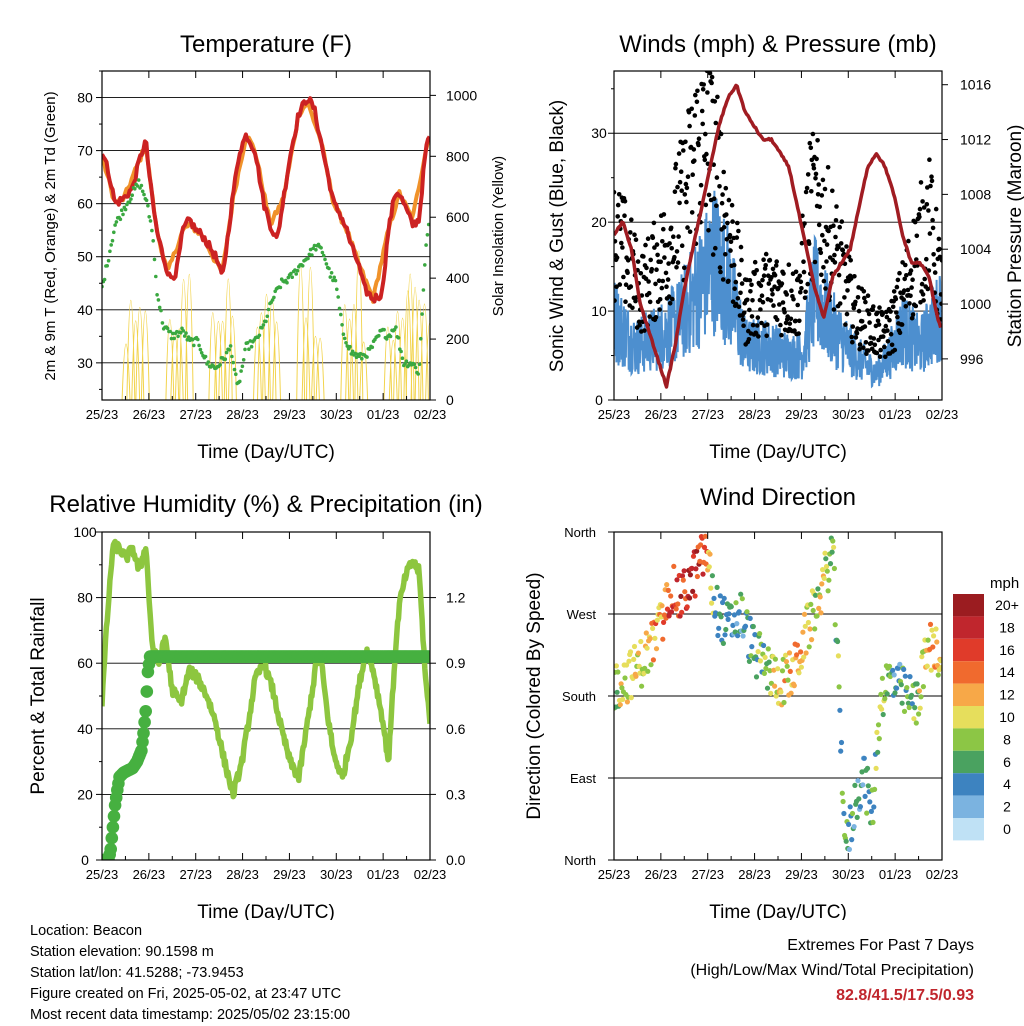  Describe the element at coordinates (266, 696) in the screenshot. I see `humidity-frame` at that location.